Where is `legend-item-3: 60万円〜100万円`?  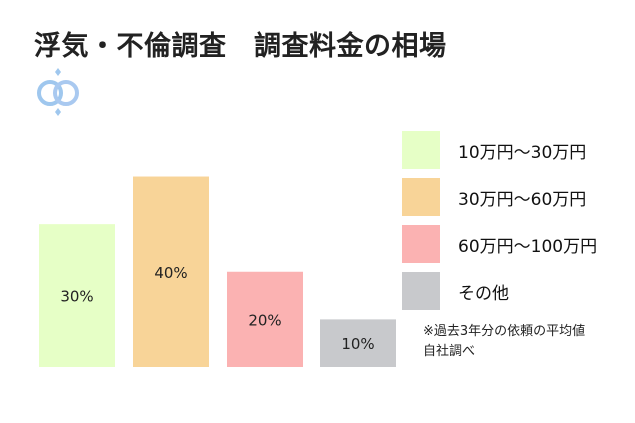
legend-item-3: 60万円〜100万円 is located at coordinates (499, 244).